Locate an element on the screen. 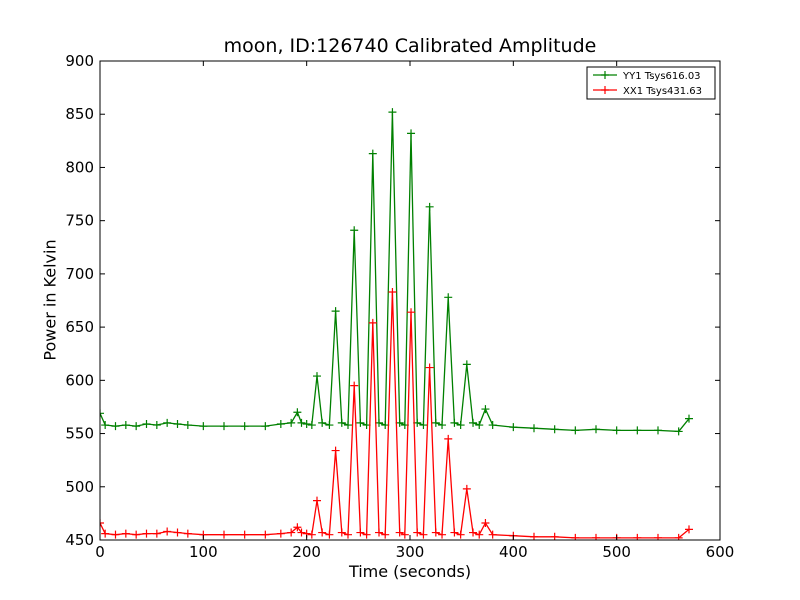 Image resolution: width=800 pixels, height=600 pixels. legend-label: XX1 Tsys431.63 is located at coordinates (662, 91).